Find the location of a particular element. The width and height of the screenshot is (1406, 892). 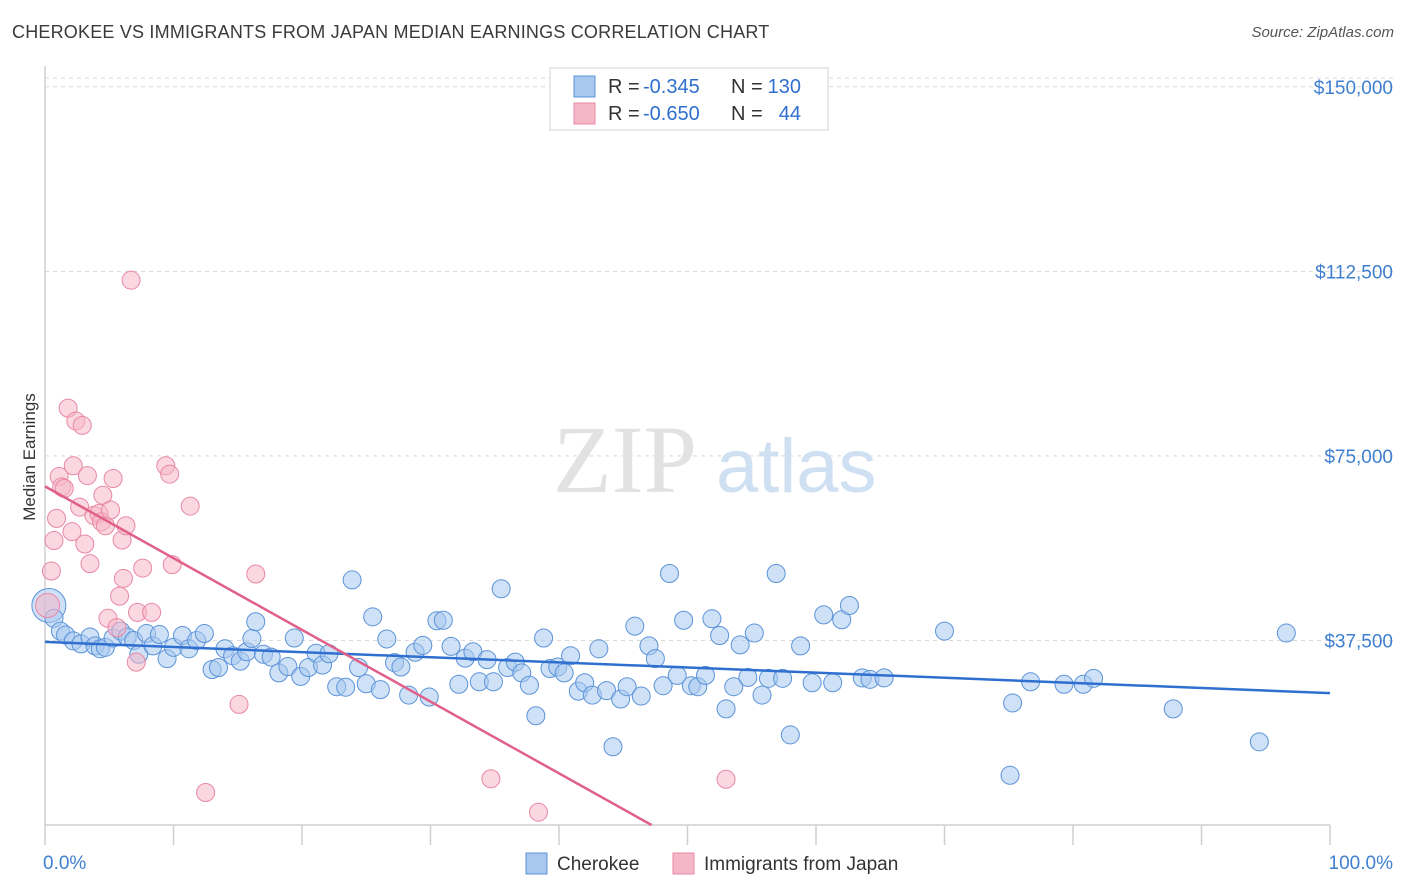

legend-n-label-2: N = is located at coordinates (747, 114).